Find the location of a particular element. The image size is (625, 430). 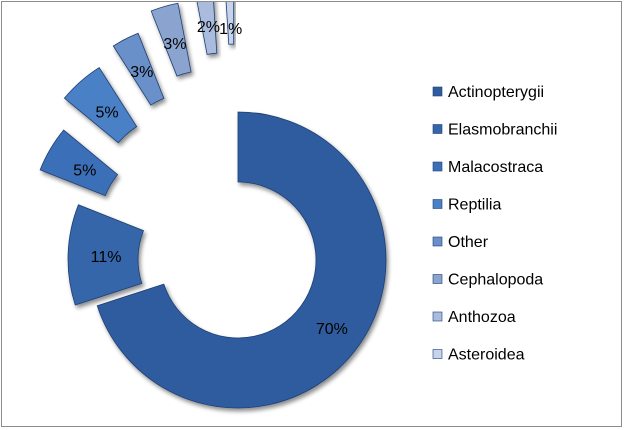

slice-elasmobranchii is located at coordinates (106, 255).